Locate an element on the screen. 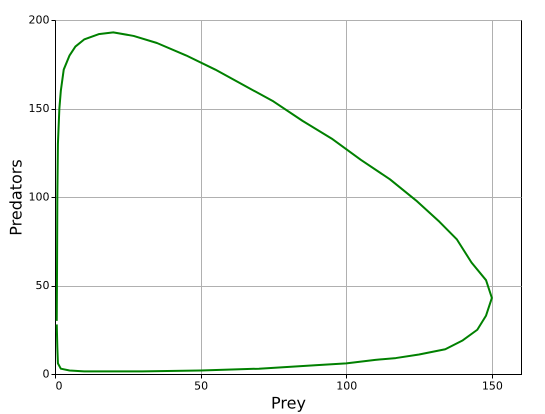  y-tick-label: 150 is located at coordinates (39, 108).